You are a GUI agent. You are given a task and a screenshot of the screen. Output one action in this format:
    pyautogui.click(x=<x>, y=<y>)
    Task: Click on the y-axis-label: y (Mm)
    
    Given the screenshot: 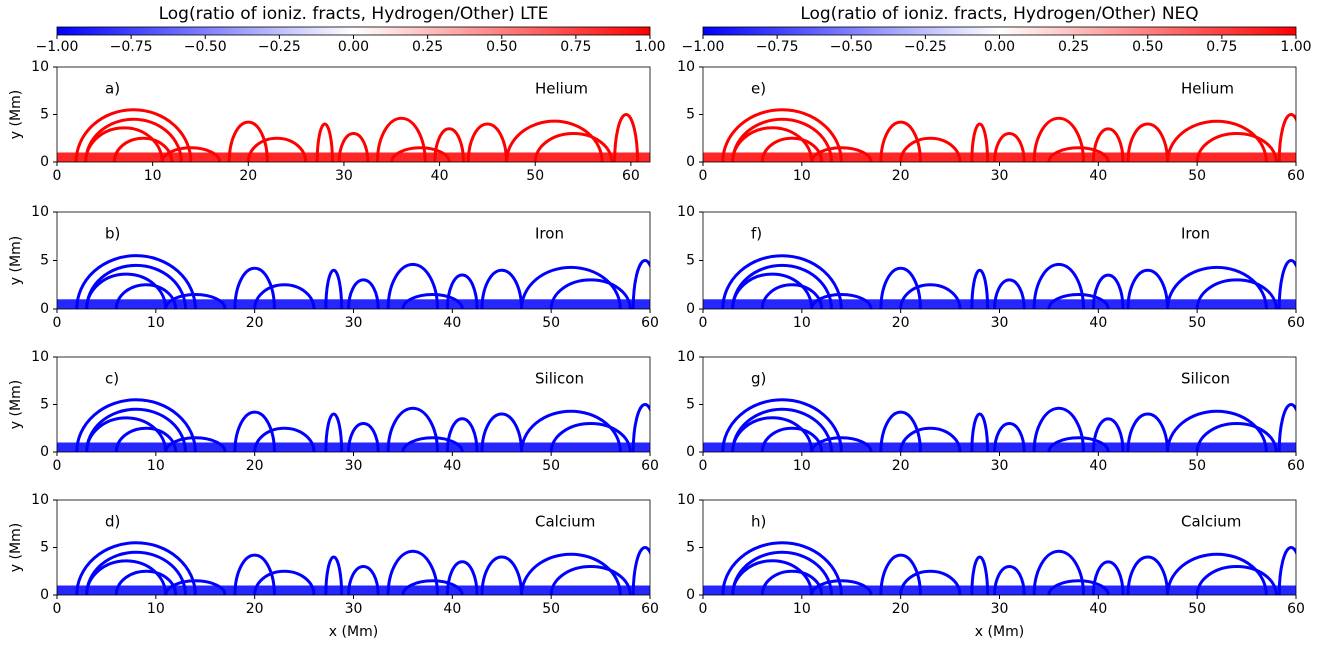 What is the action you would take?
    pyautogui.click(x=16, y=260)
    